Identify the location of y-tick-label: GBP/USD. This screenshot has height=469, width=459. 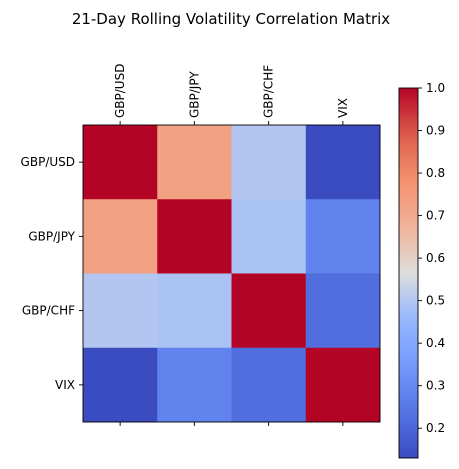
(48, 162).